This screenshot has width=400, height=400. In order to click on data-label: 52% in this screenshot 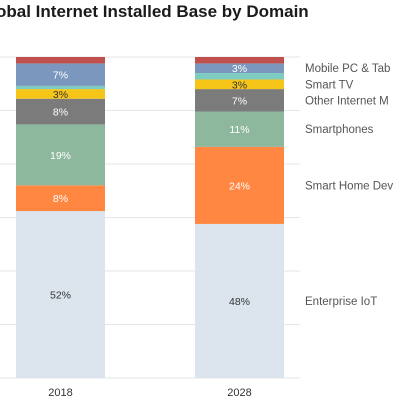, I will do `click(60, 296)`.